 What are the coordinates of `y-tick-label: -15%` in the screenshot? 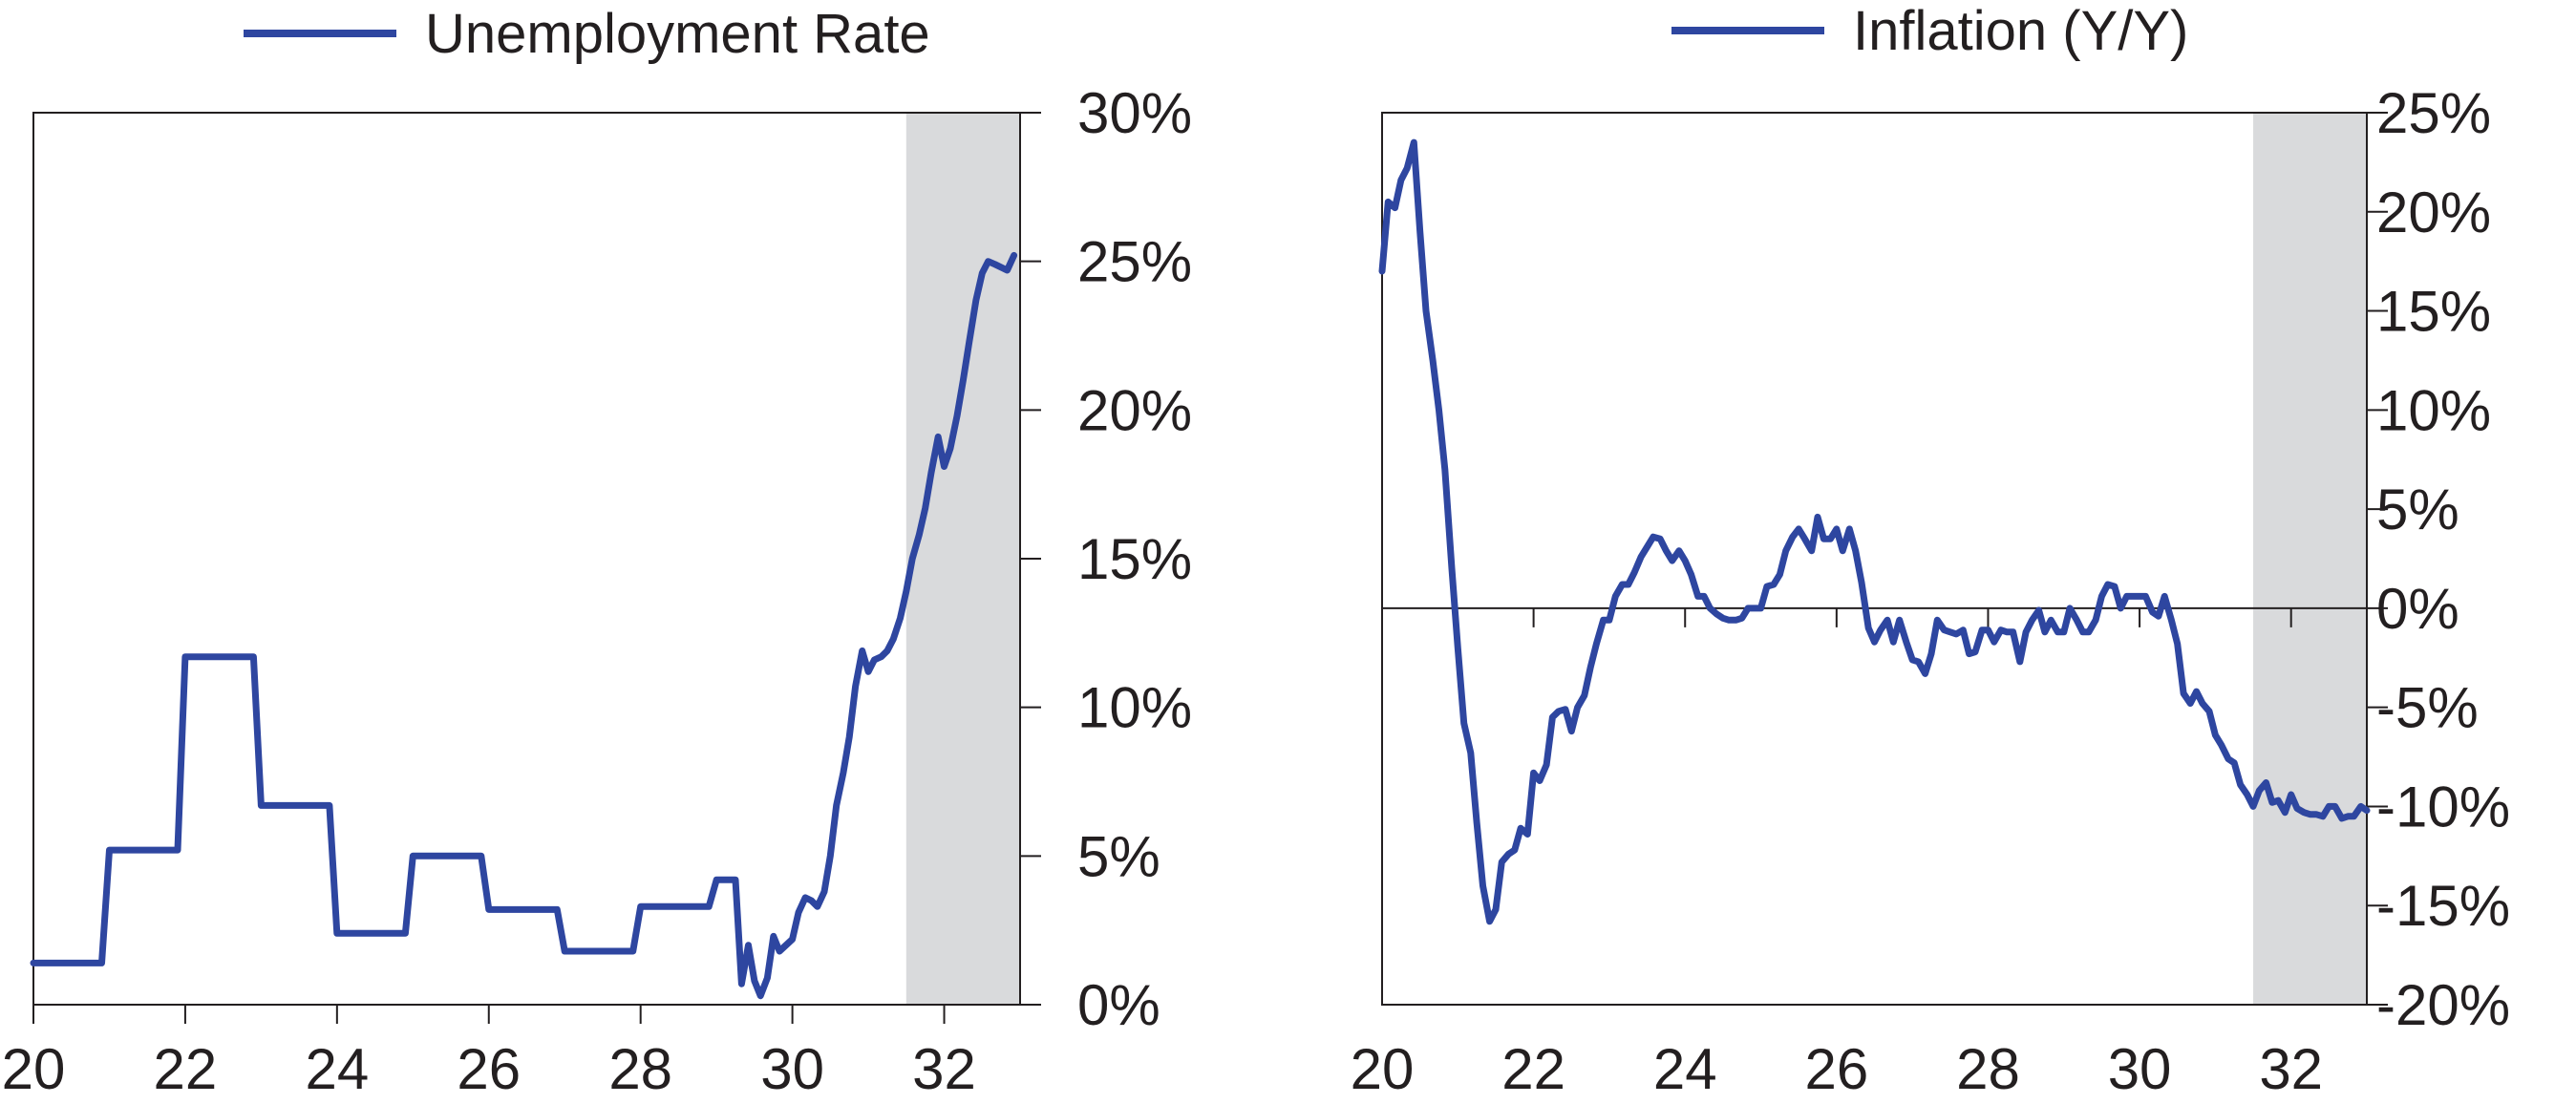 It's located at (2443, 906).